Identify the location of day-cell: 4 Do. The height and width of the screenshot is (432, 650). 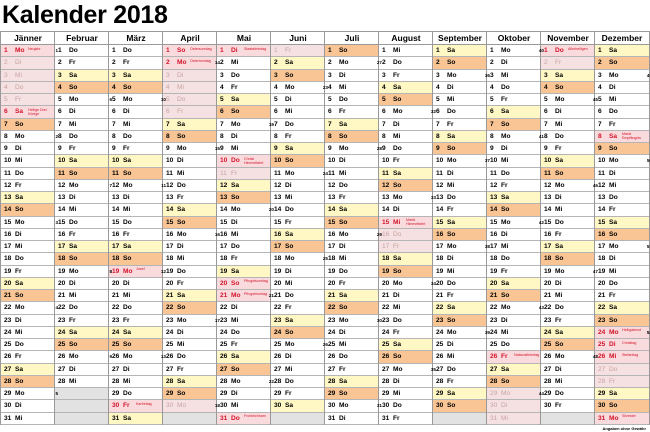
(28, 87).